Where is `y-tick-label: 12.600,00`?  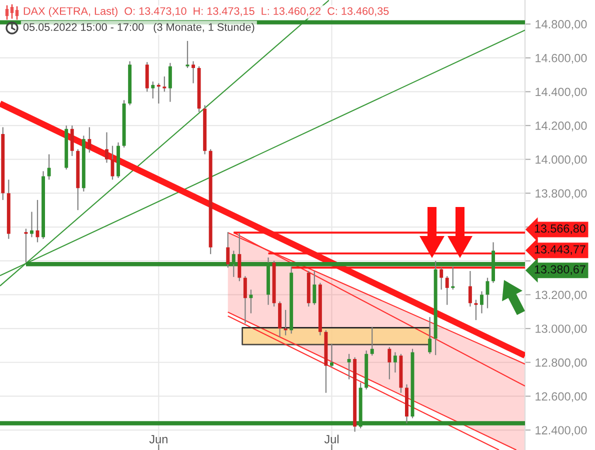 y-tick-label: 12.600,00 is located at coordinates (561, 397).